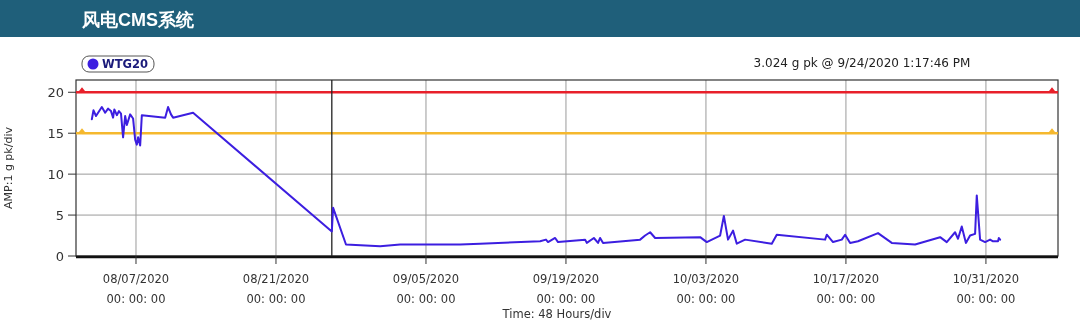  Describe the element at coordinates (862, 63) in the screenshot. I see `text: 3.024 g pk @ 9/24/2020 1:17:46 PM` at that location.